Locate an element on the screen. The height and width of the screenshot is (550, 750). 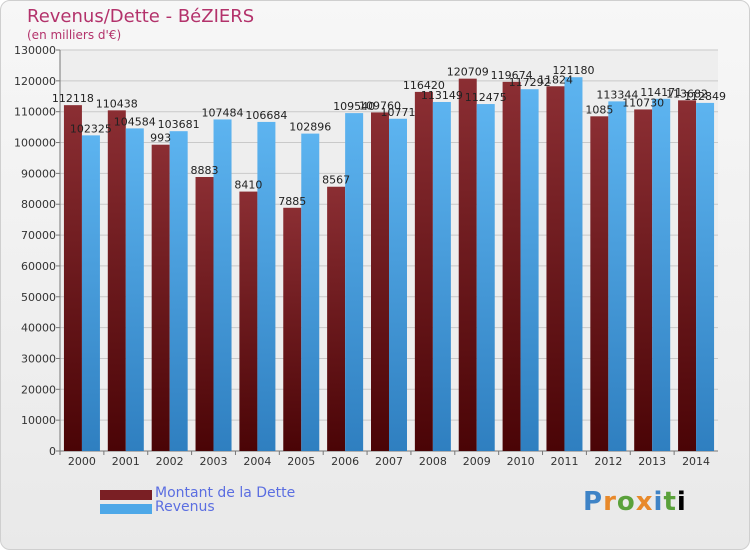
data-label: 104584 is located at coordinates (135, 121).